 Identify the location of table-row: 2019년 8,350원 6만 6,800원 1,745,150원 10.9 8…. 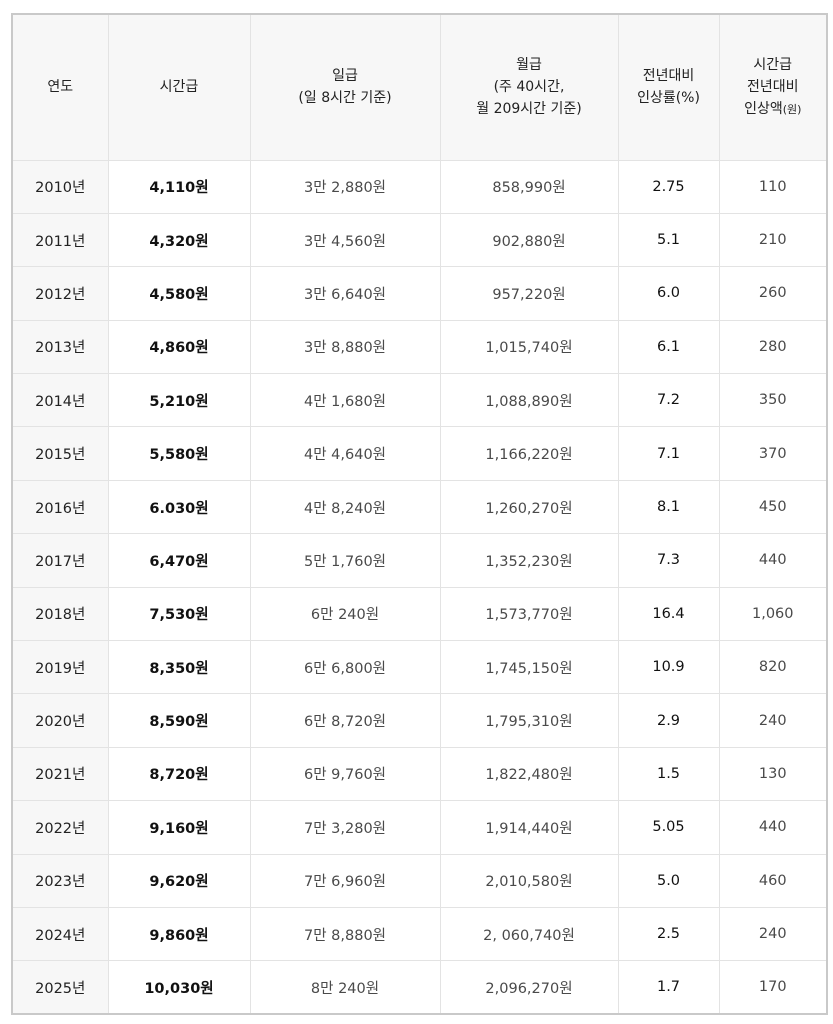
(419, 667).